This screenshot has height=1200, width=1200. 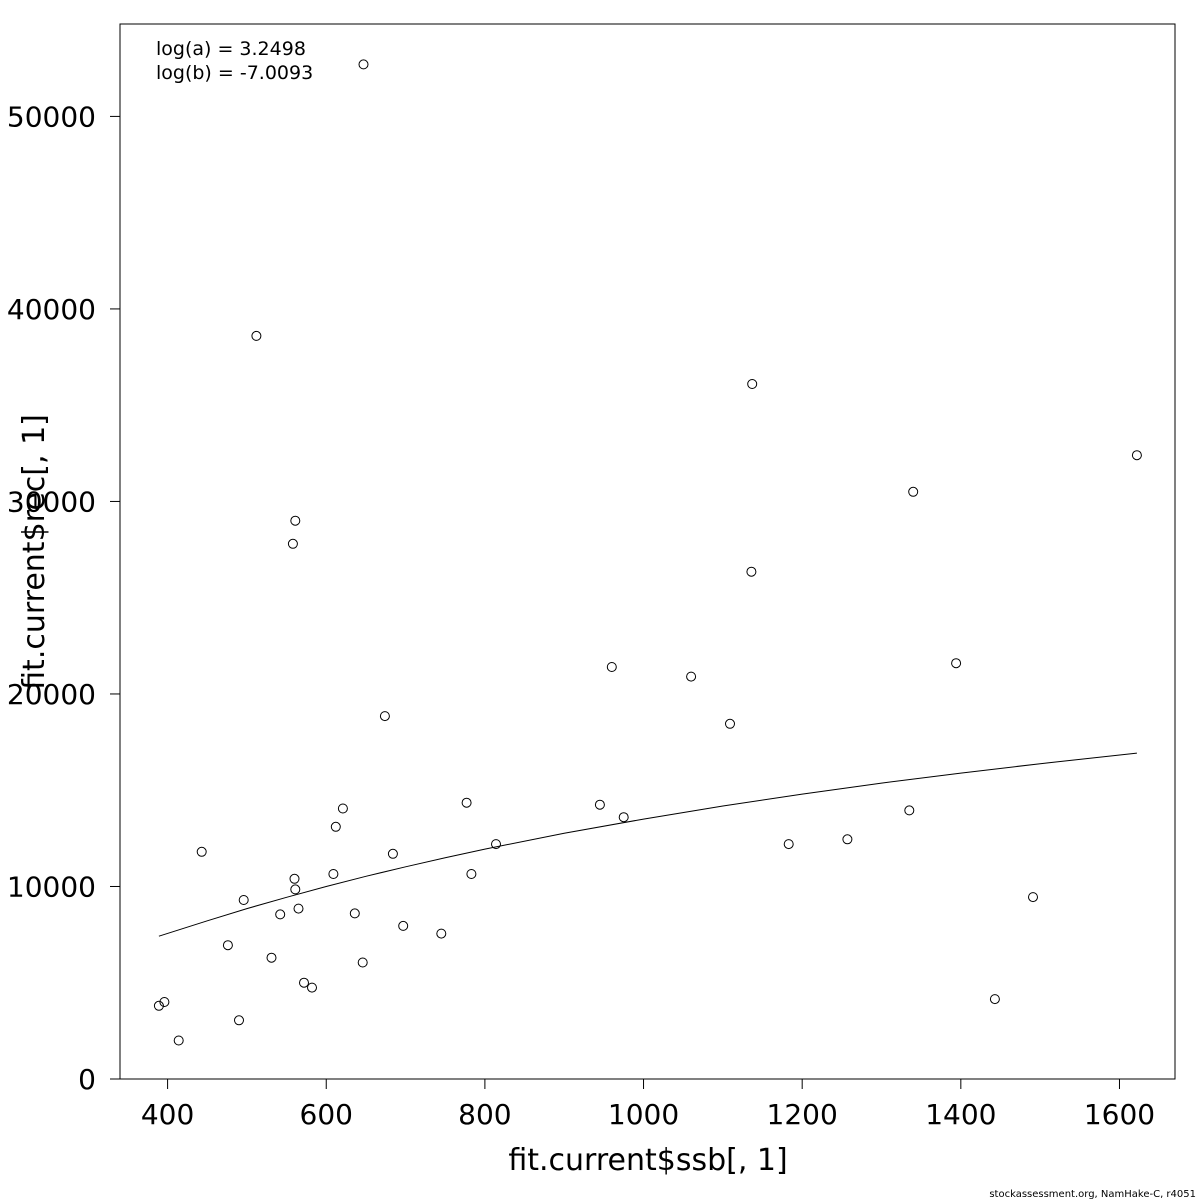 What do you see at coordinates (326, 1114) in the screenshot?
I see `x-tick-label: 600` at bounding box center [326, 1114].